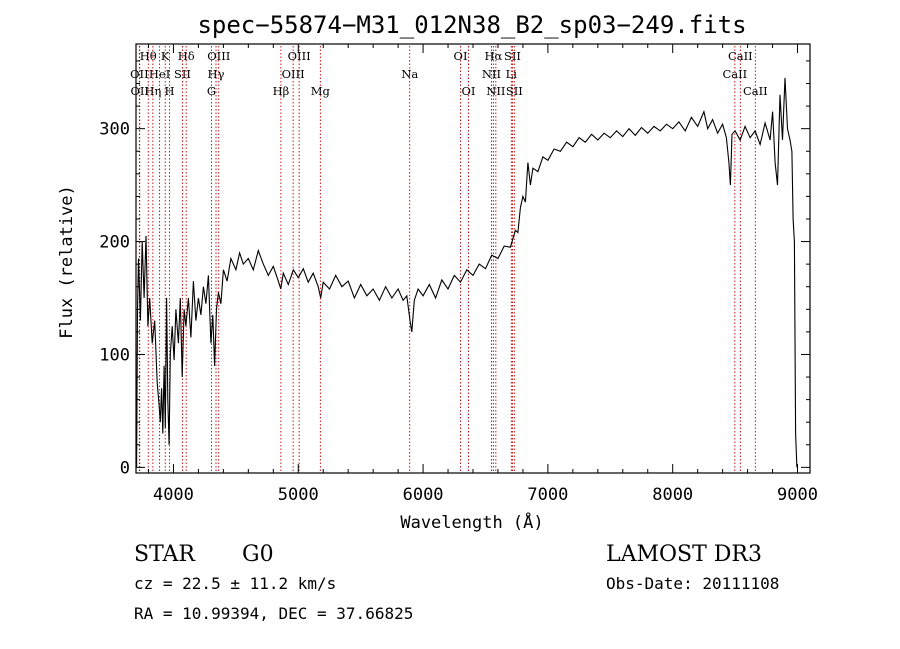  What do you see at coordinates (186, 56) in the screenshot?
I see `line-marker-label-8: Hδ` at bounding box center [186, 56].